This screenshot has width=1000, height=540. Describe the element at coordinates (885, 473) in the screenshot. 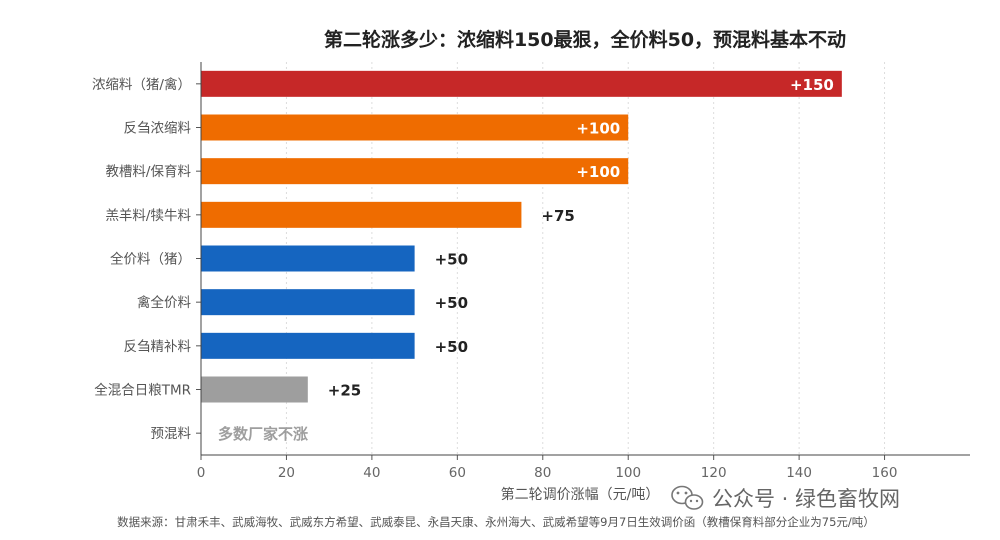

I see `x-tick-label: 160` at that location.